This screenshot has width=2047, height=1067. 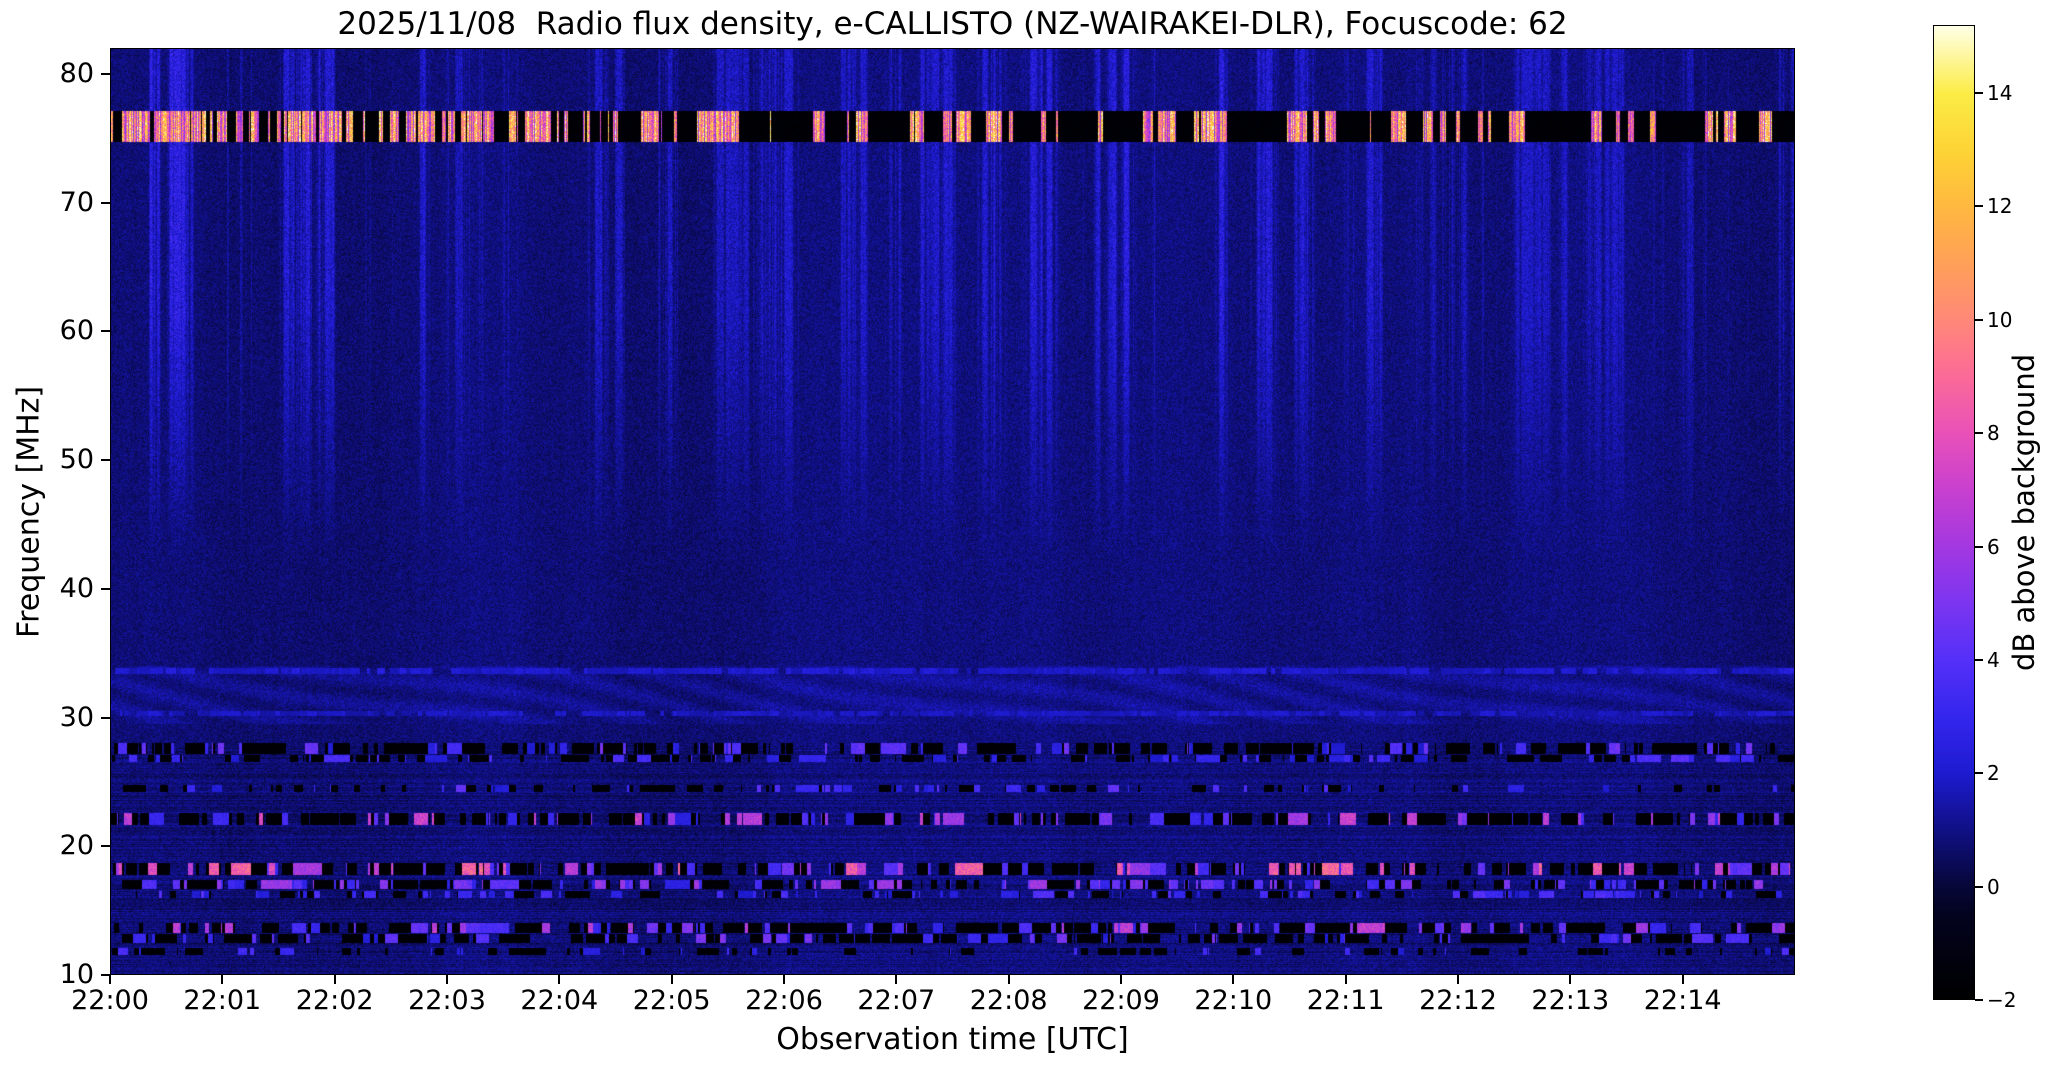 I want to click on y-tick-label: 40, so click(x=76, y=588).